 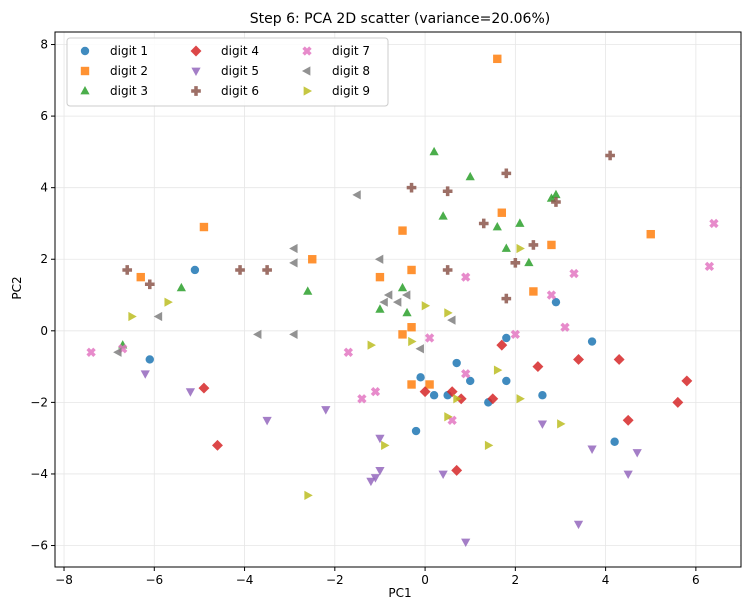 I want to click on x-tick-label: −8, so click(x=64, y=580).